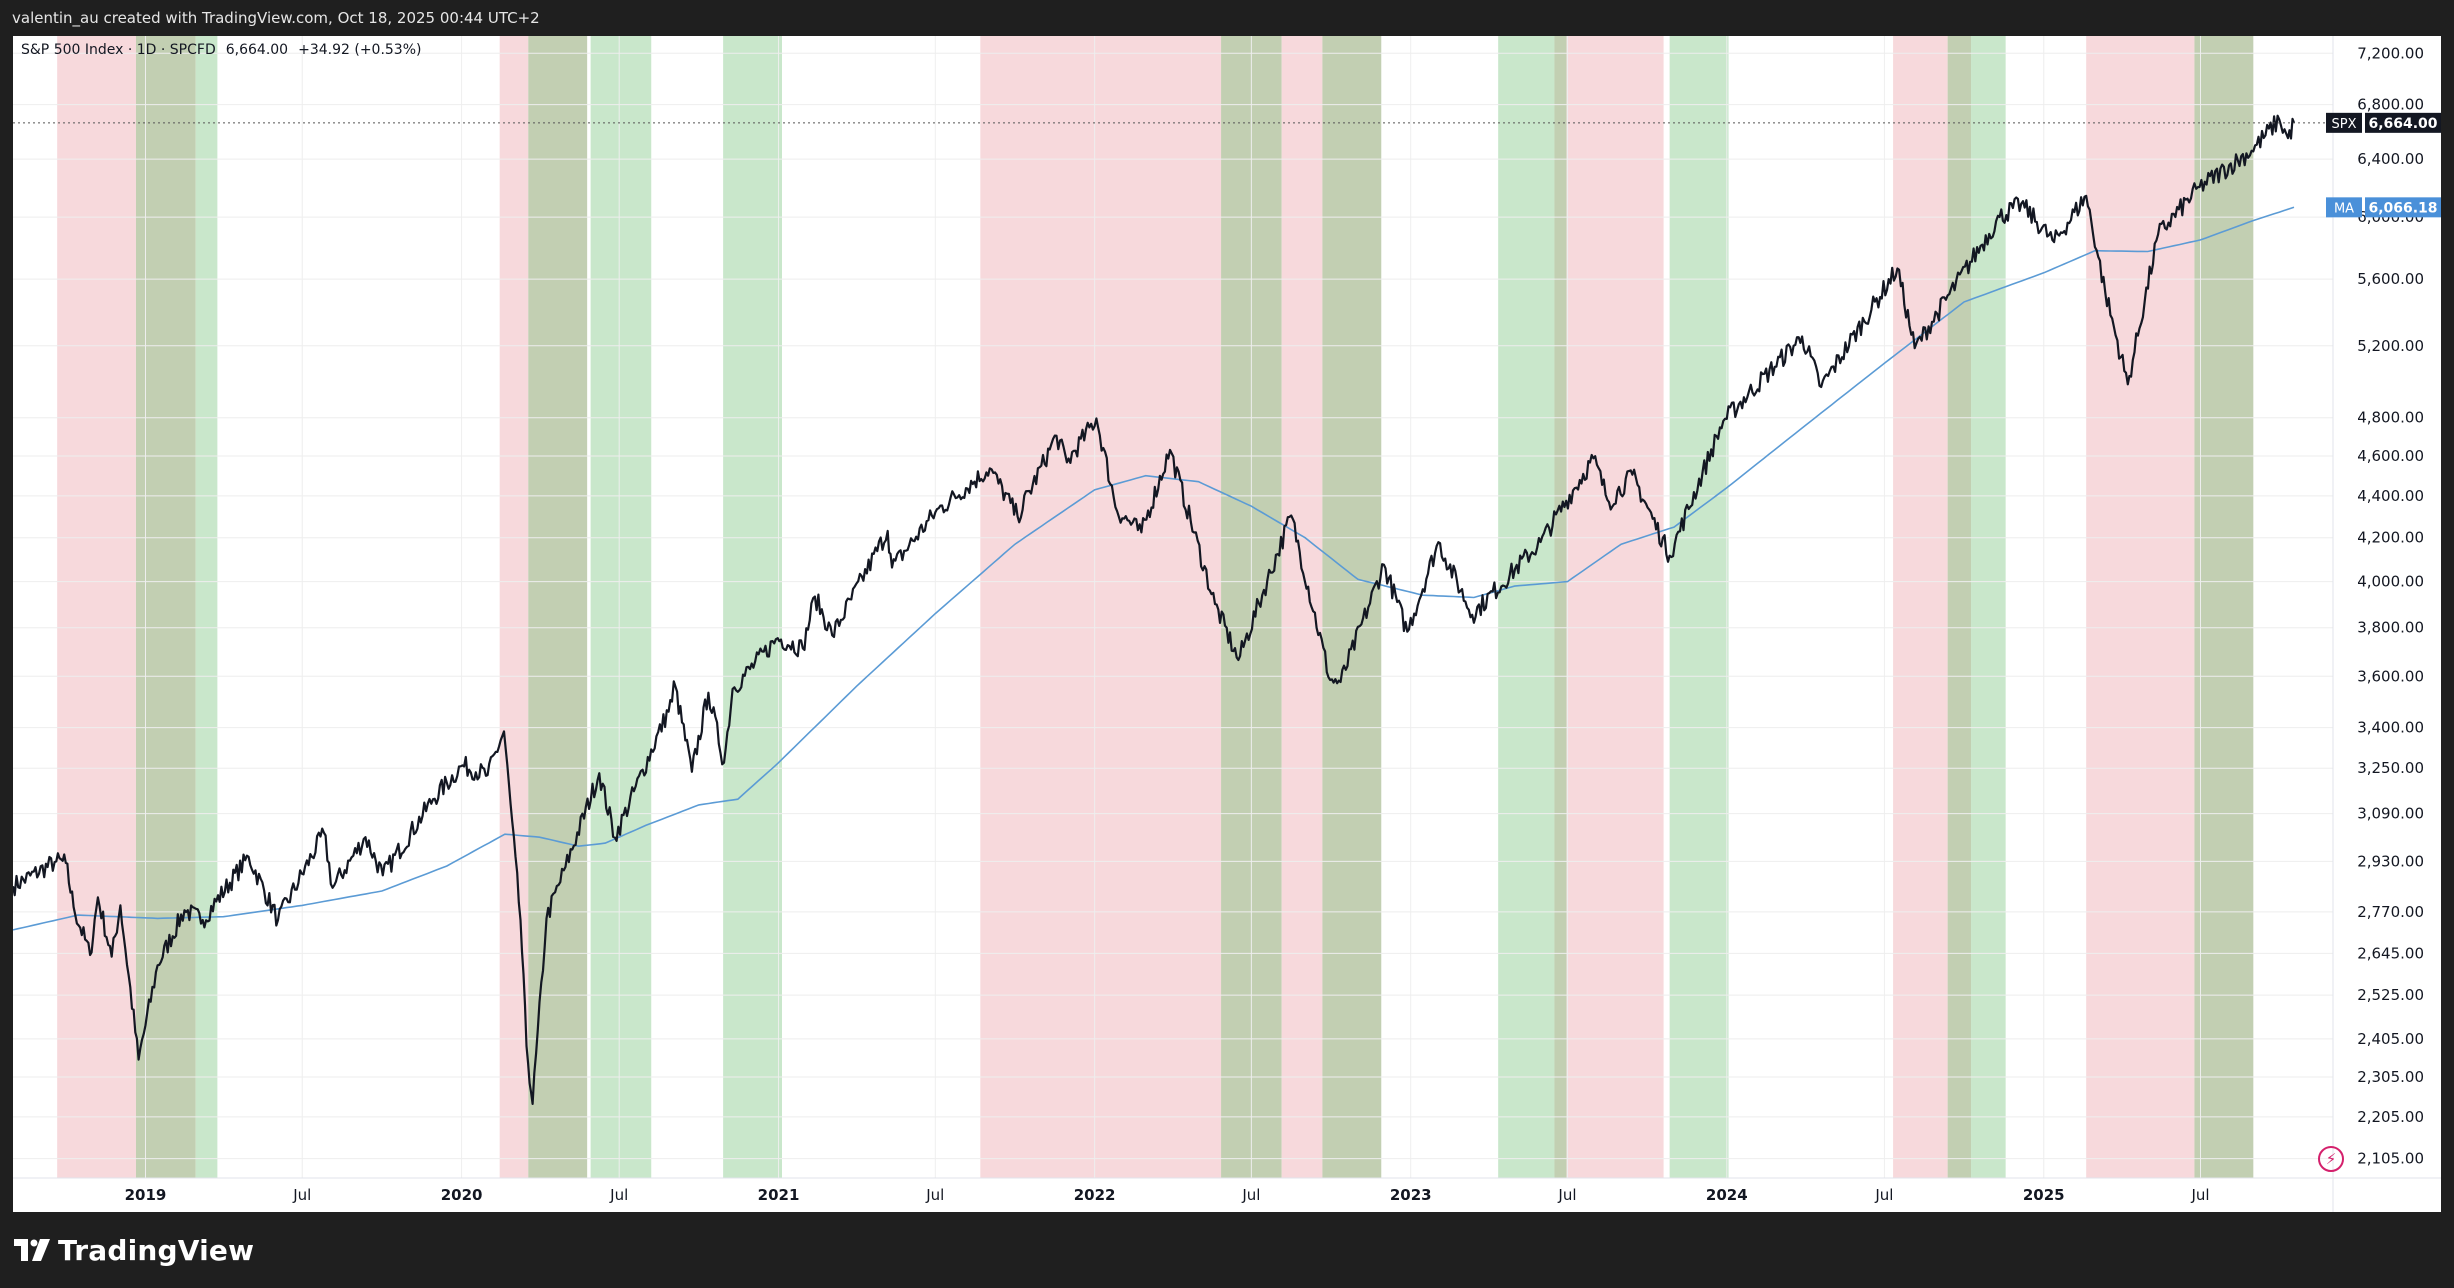  What do you see at coordinates (2390, 1077) in the screenshot?
I see `y-tick-label: 2,305.00` at bounding box center [2390, 1077].